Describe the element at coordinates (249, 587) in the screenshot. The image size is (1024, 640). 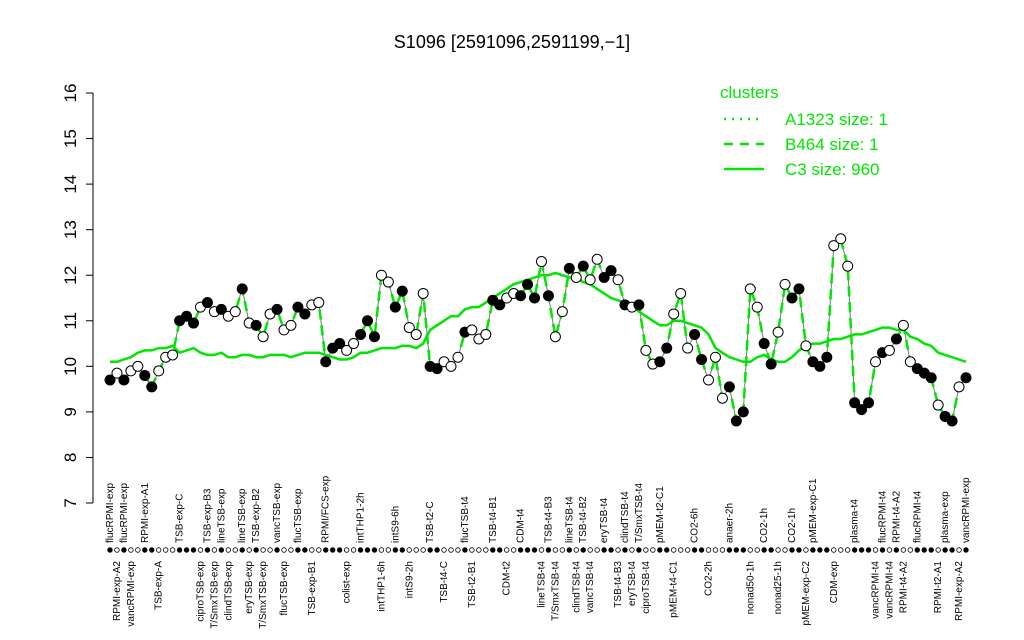
I see `x-tick-label: eryTSB-exp` at that location.